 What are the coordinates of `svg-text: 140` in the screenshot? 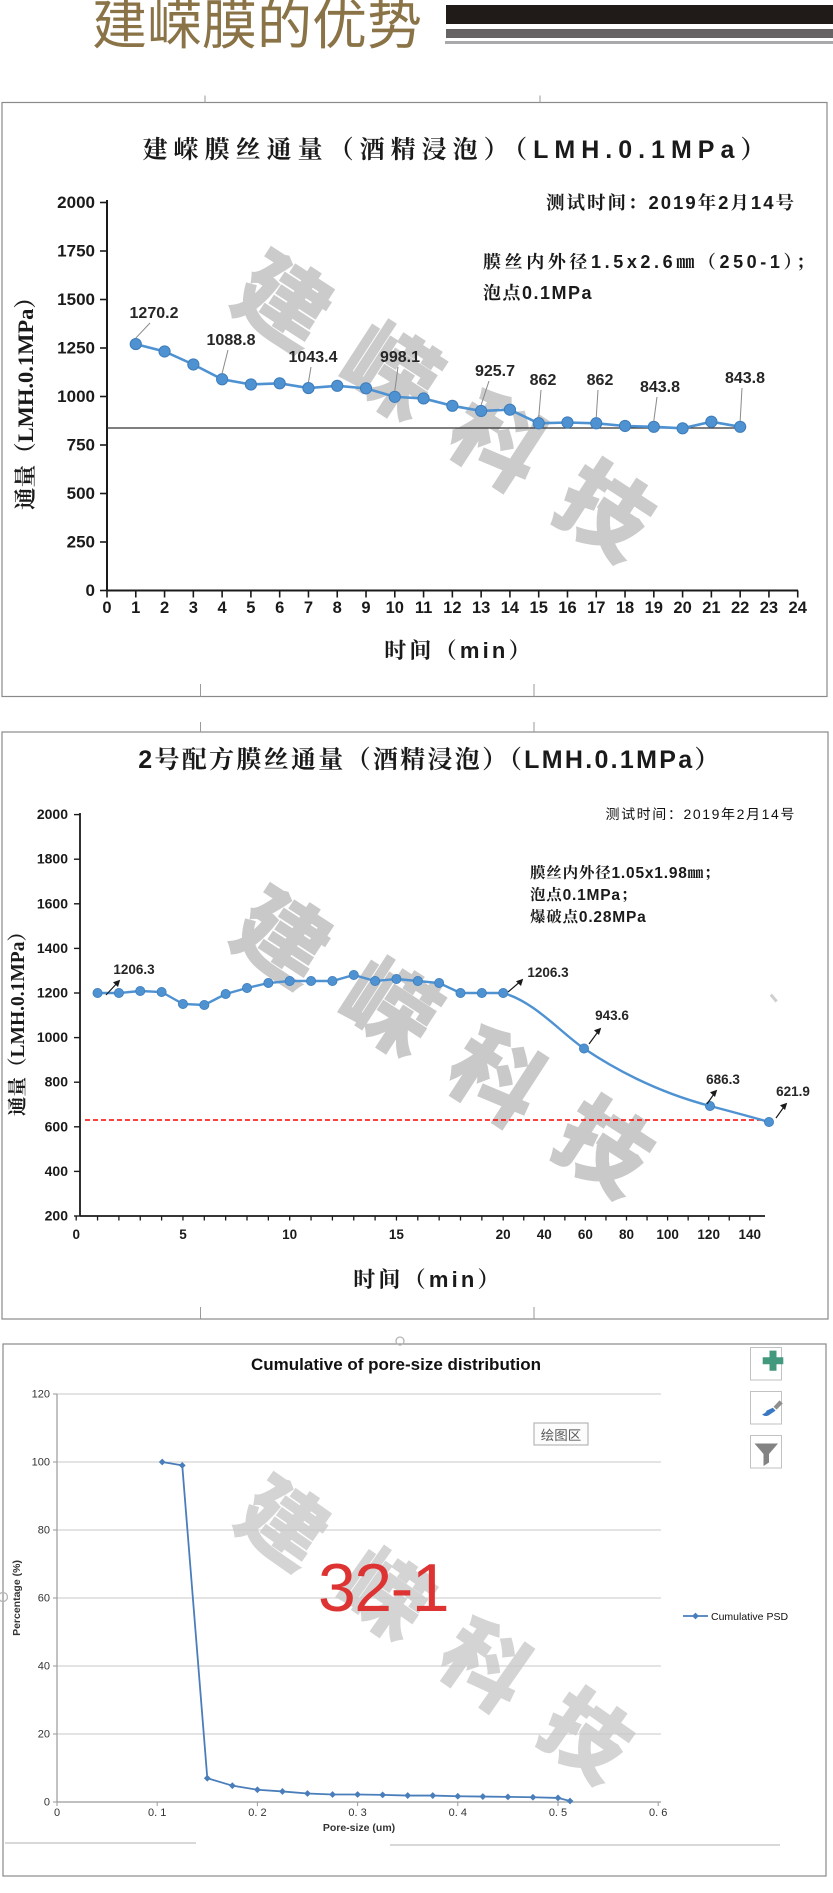 It's located at (750, 1234).